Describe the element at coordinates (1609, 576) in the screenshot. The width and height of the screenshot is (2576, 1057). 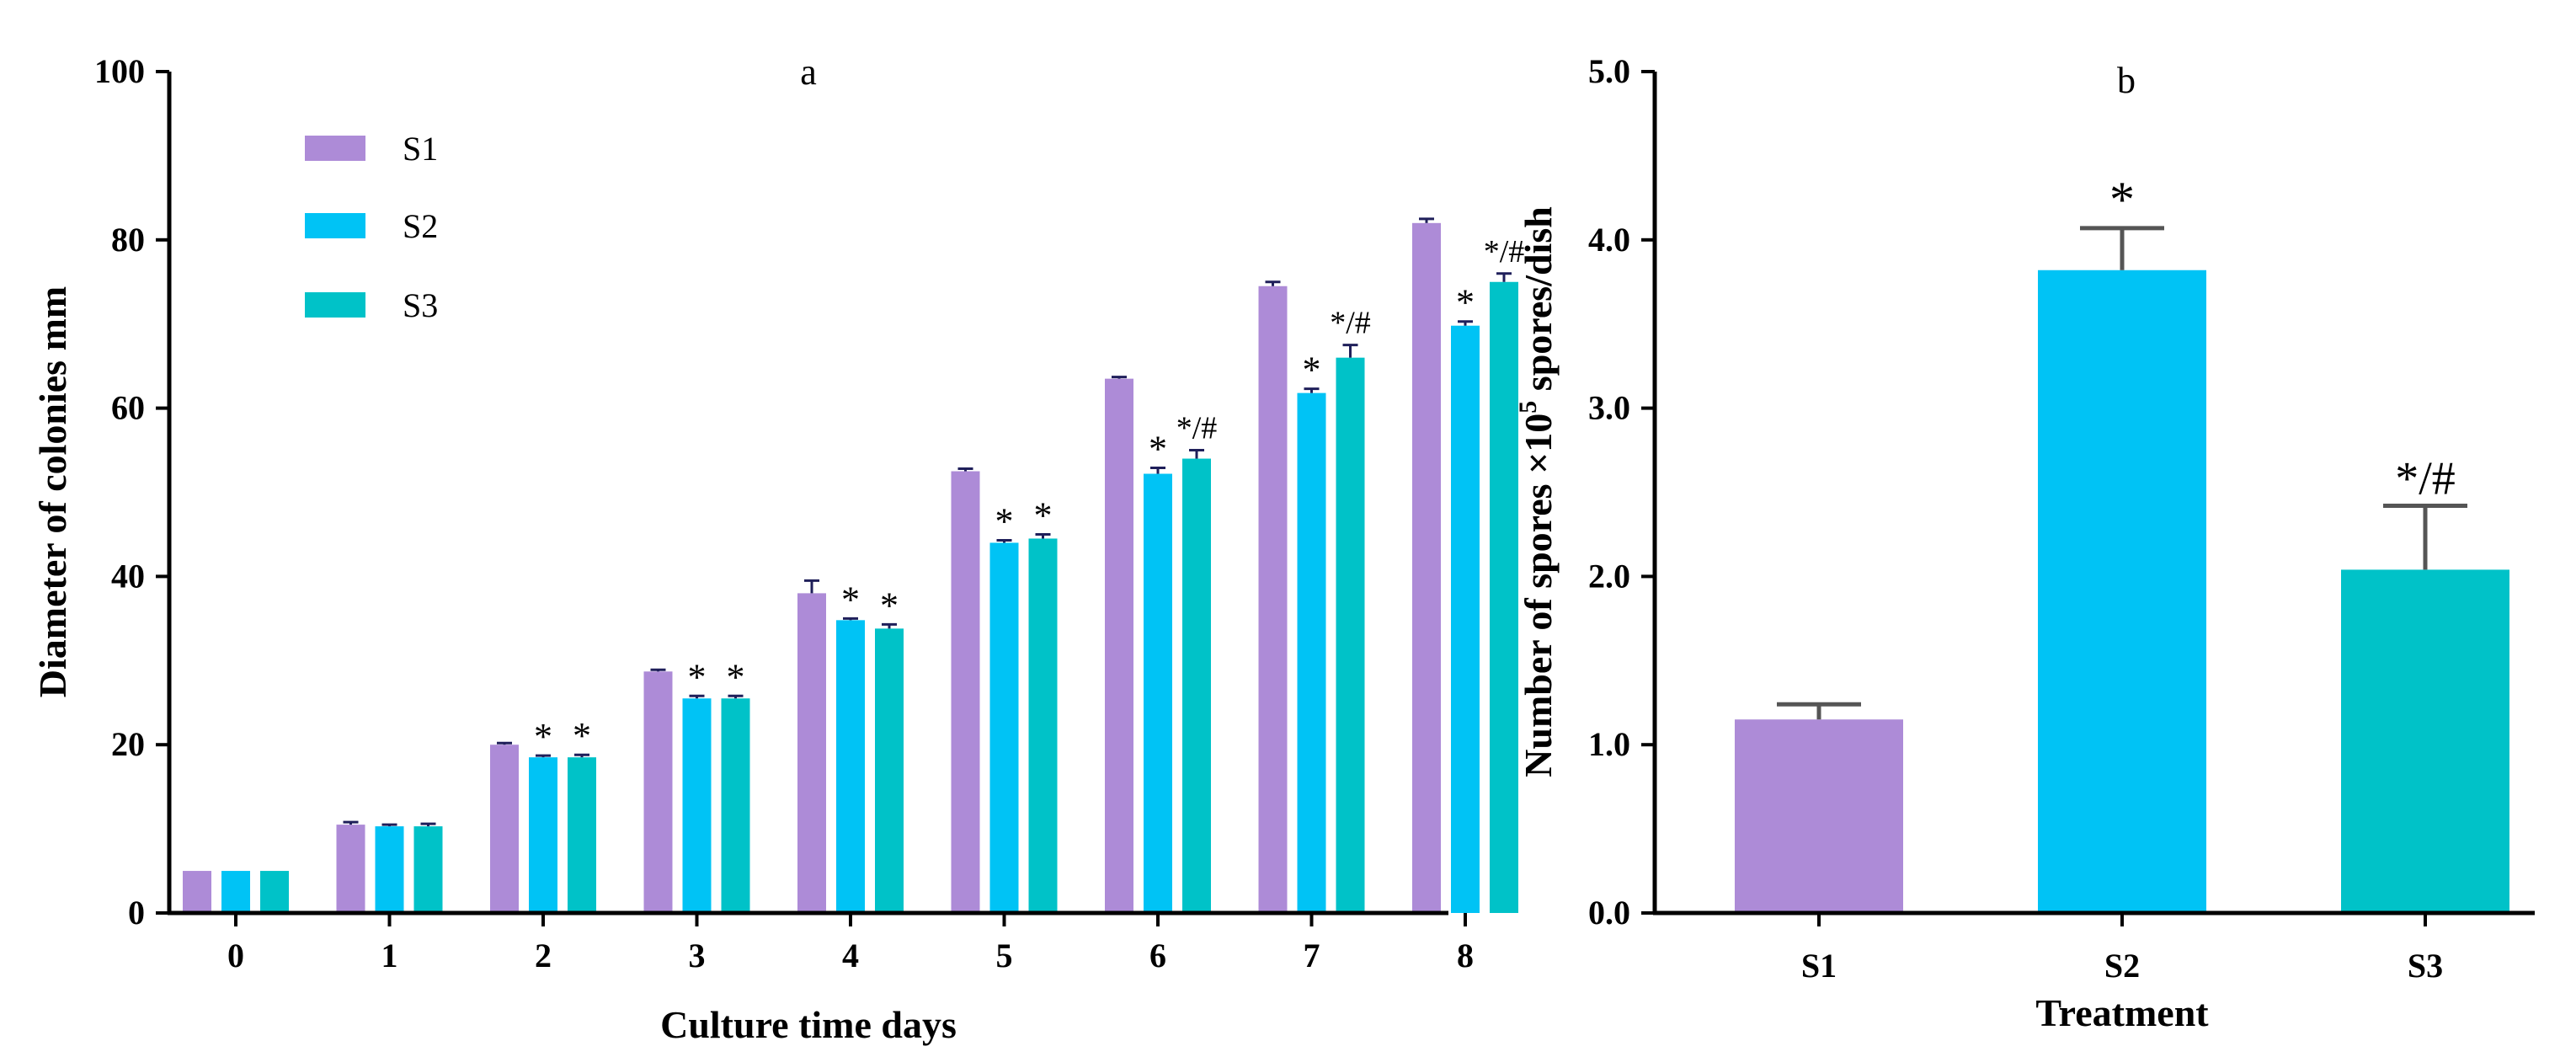
I see `y-tick-label-2.0: 2.0` at that location.